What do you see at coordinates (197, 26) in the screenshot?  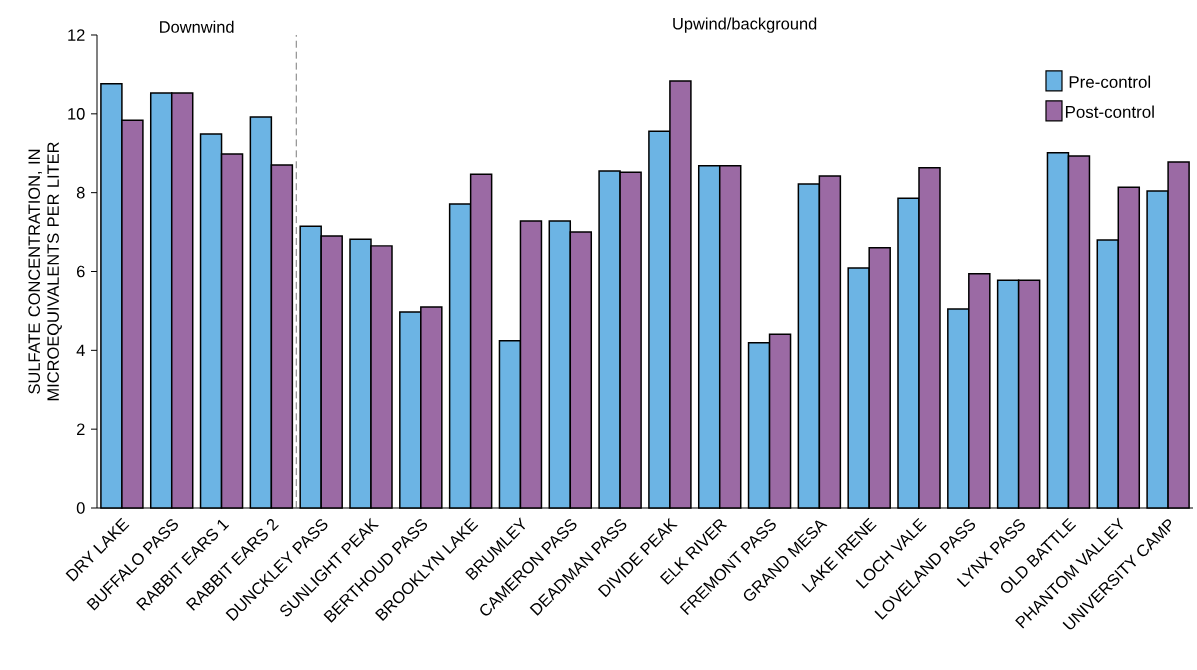 I see `text: Downwind` at bounding box center [197, 26].